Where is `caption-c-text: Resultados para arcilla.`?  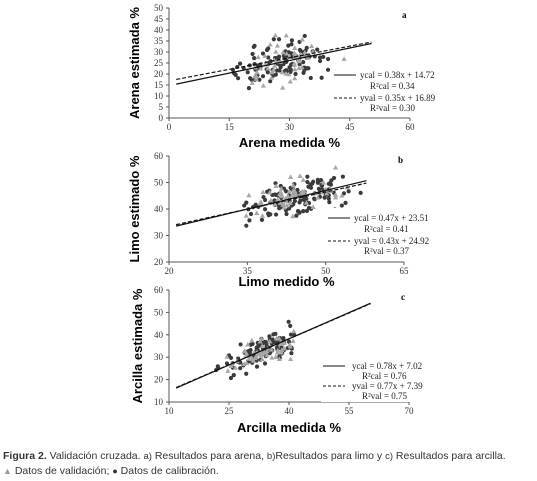 caption-c-text: Resultados para arcilla. is located at coordinates (449, 456).